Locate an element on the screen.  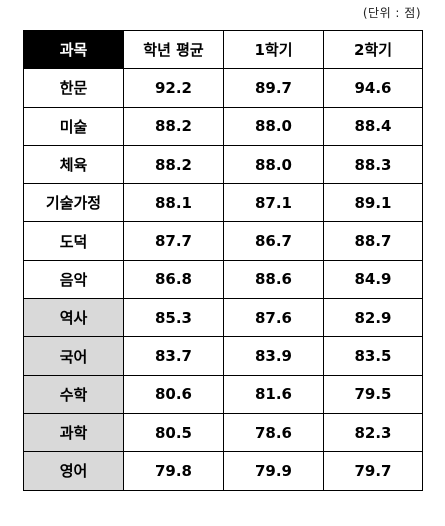
year-average-cell: 85.3 is located at coordinates (173, 318).